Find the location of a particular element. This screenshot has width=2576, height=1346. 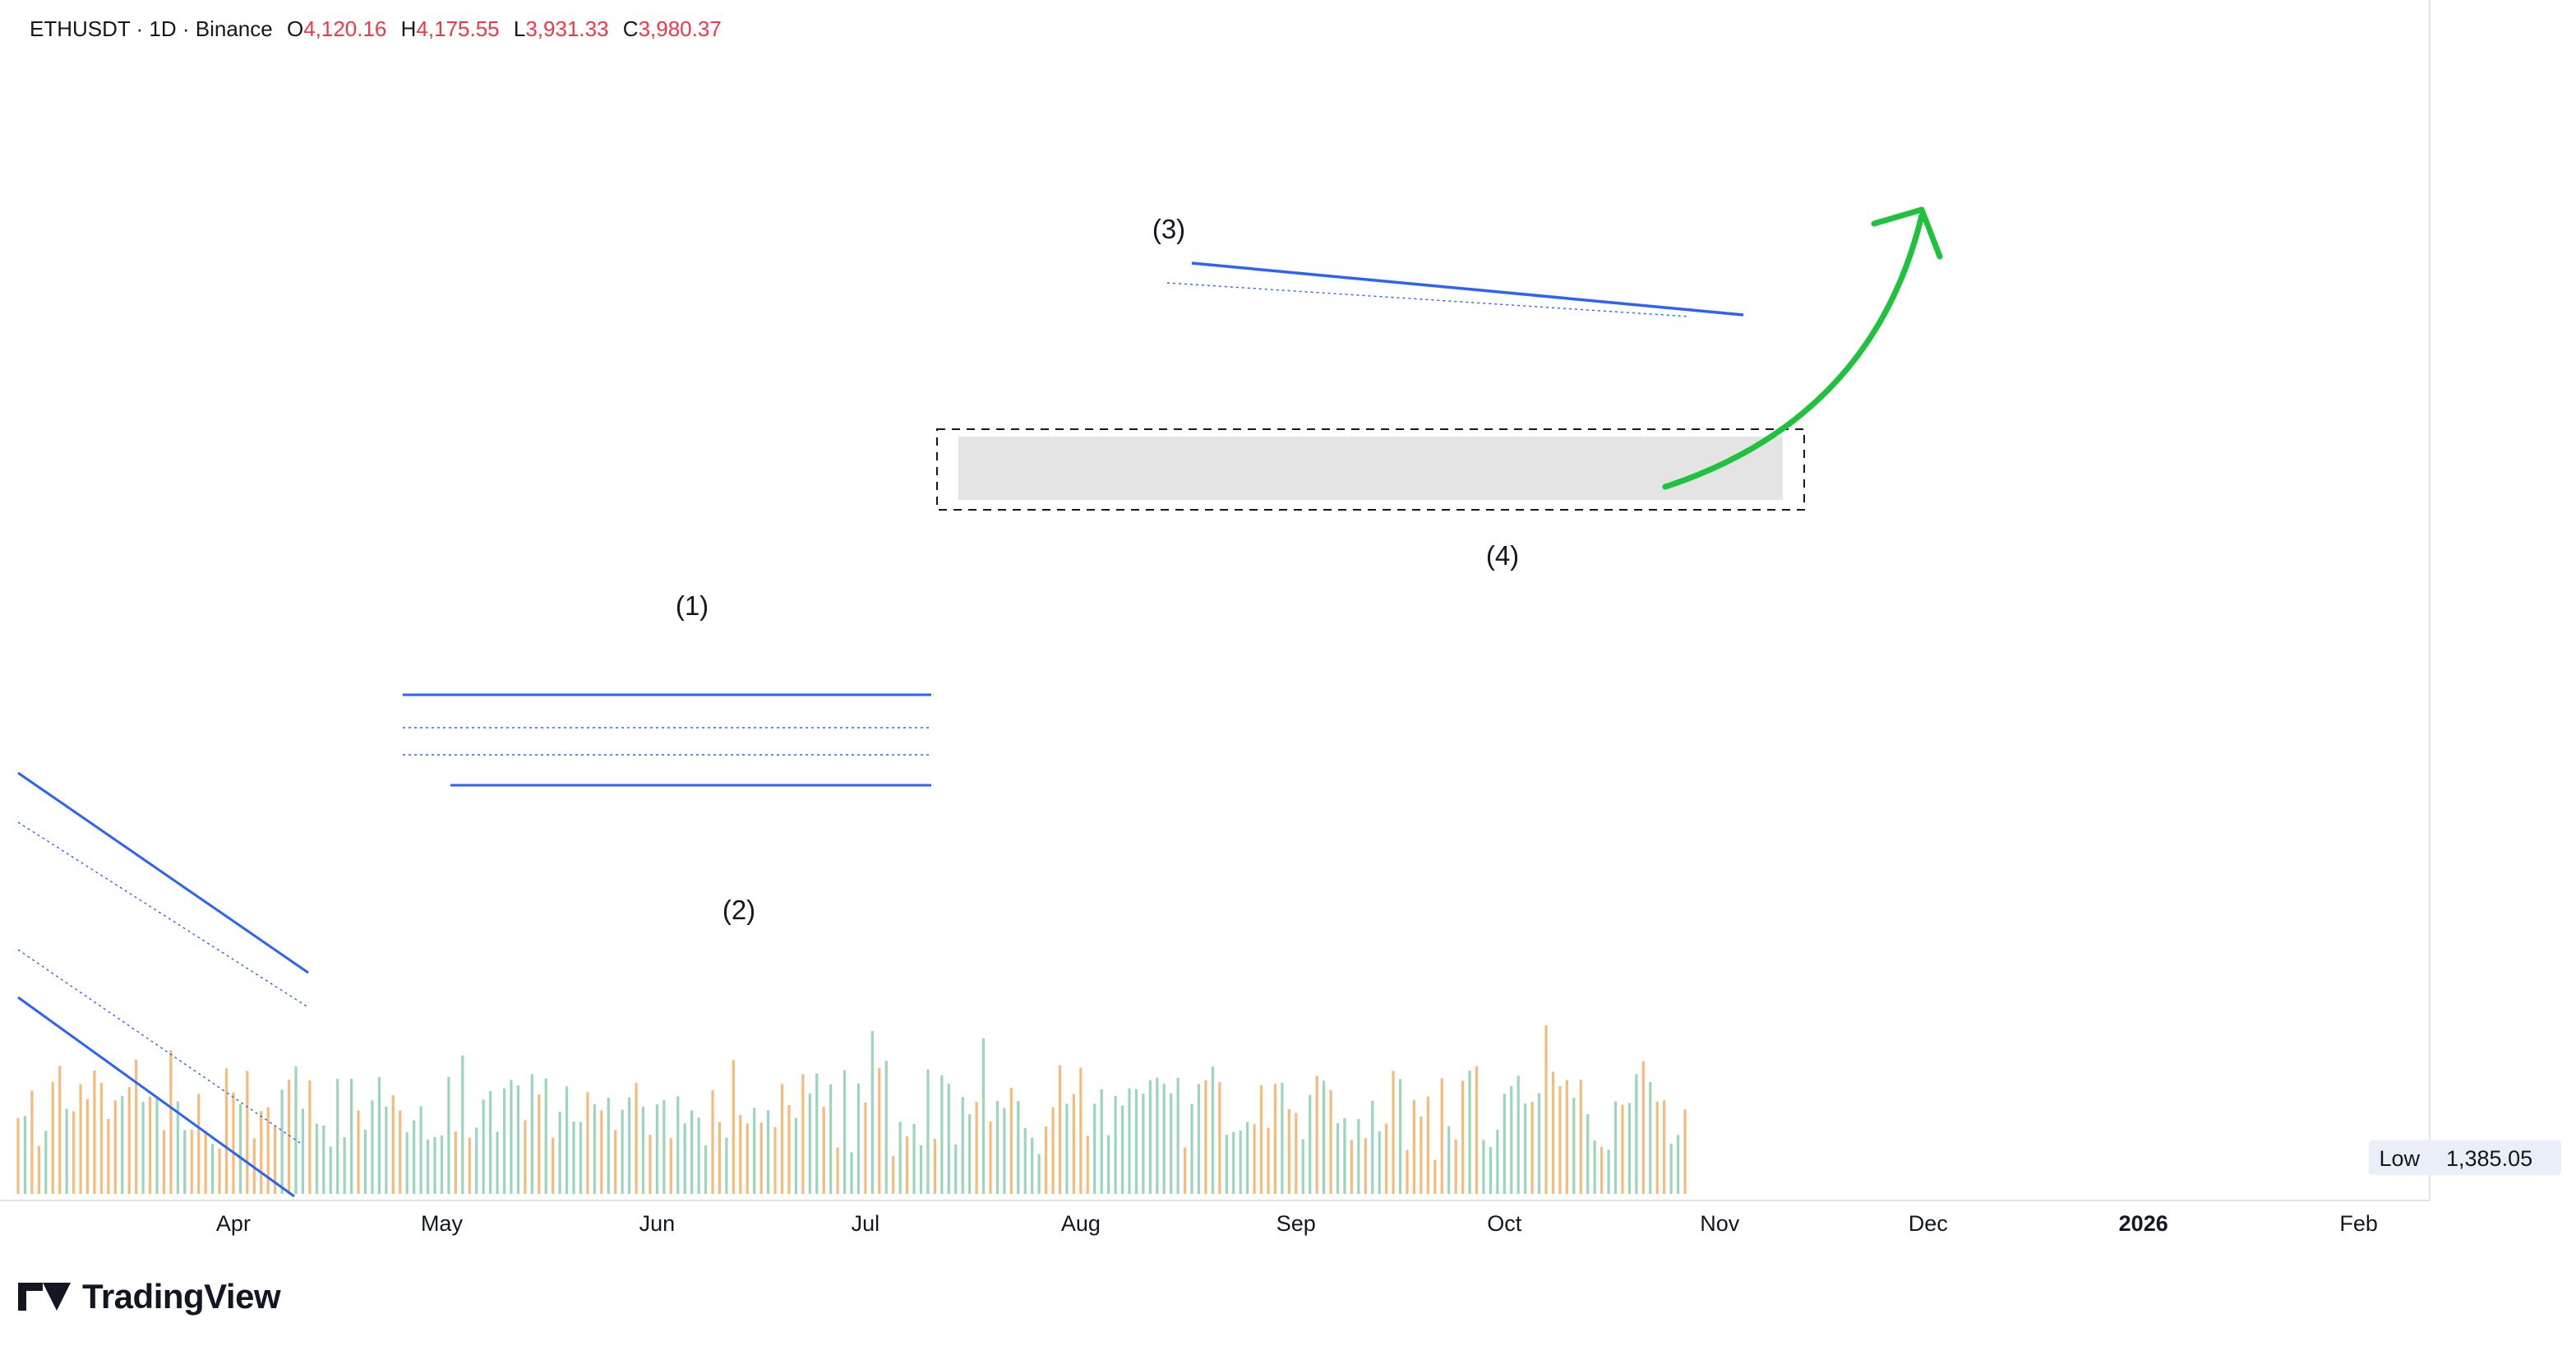

resistance-line is located at coordinates (1467, 289).